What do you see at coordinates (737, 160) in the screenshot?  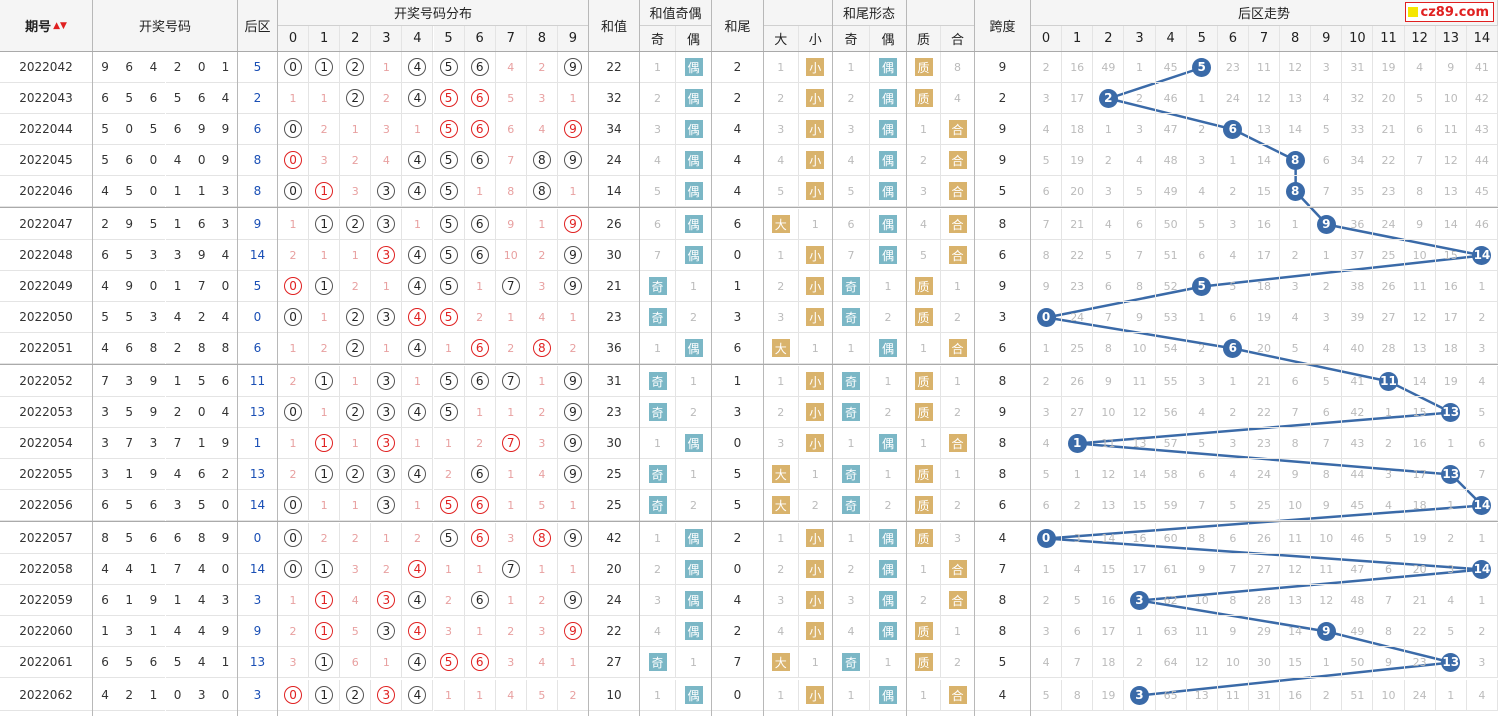 I see `tail-value: 4` at bounding box center [737, 160].